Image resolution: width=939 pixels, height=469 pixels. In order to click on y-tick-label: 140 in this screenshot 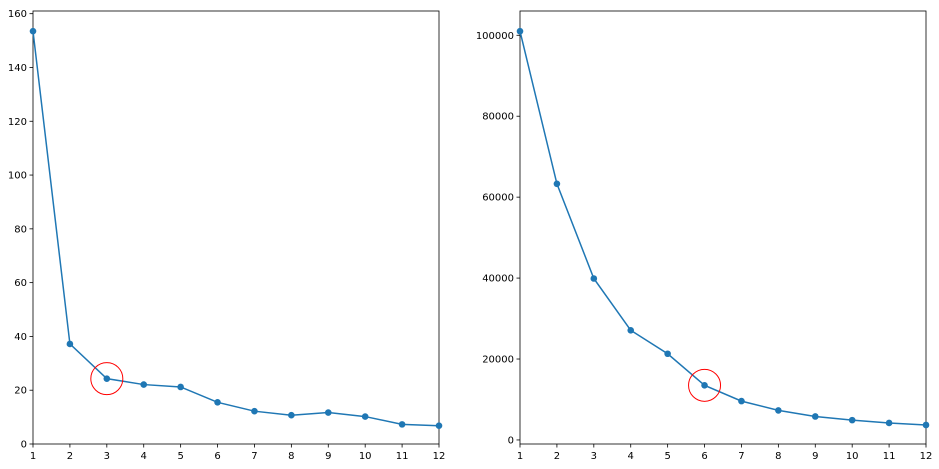, I will do `click(17, 68)`.